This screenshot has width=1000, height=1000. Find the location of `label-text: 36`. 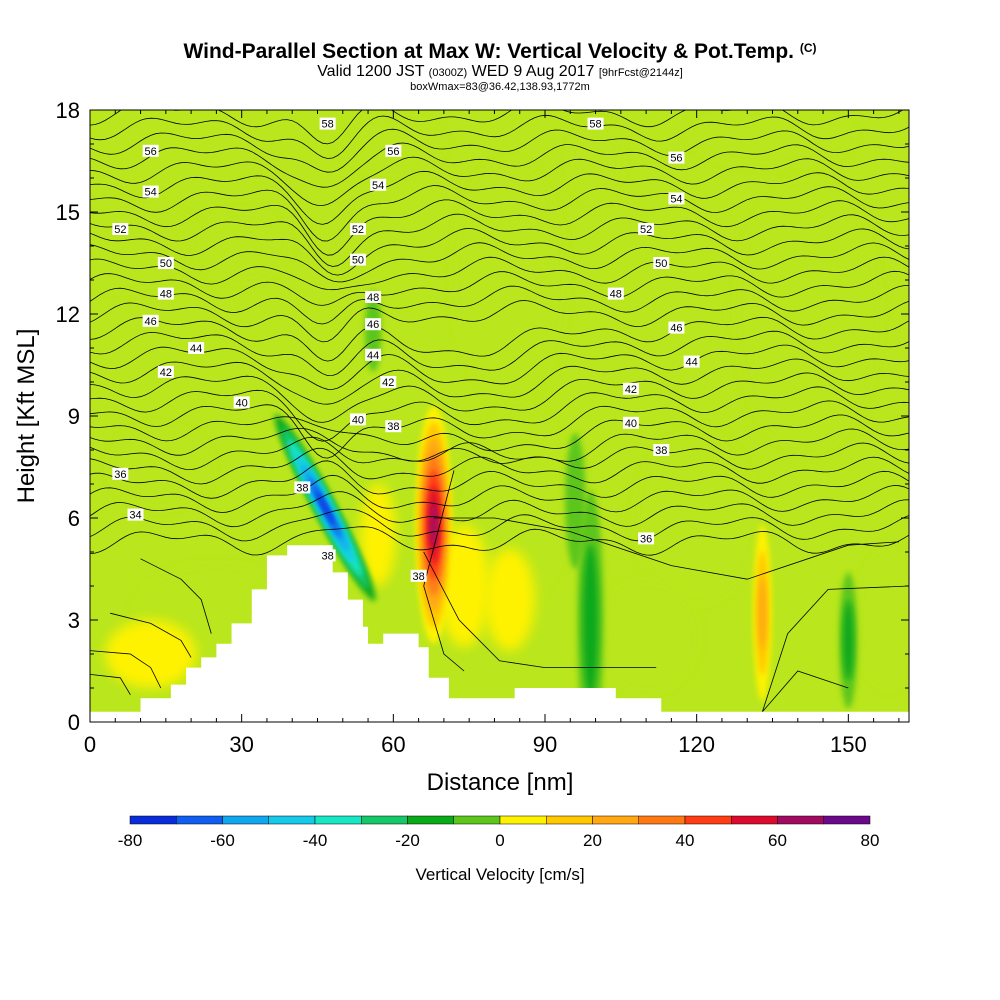

label-text: 36 is located at coordinates (120, 475).